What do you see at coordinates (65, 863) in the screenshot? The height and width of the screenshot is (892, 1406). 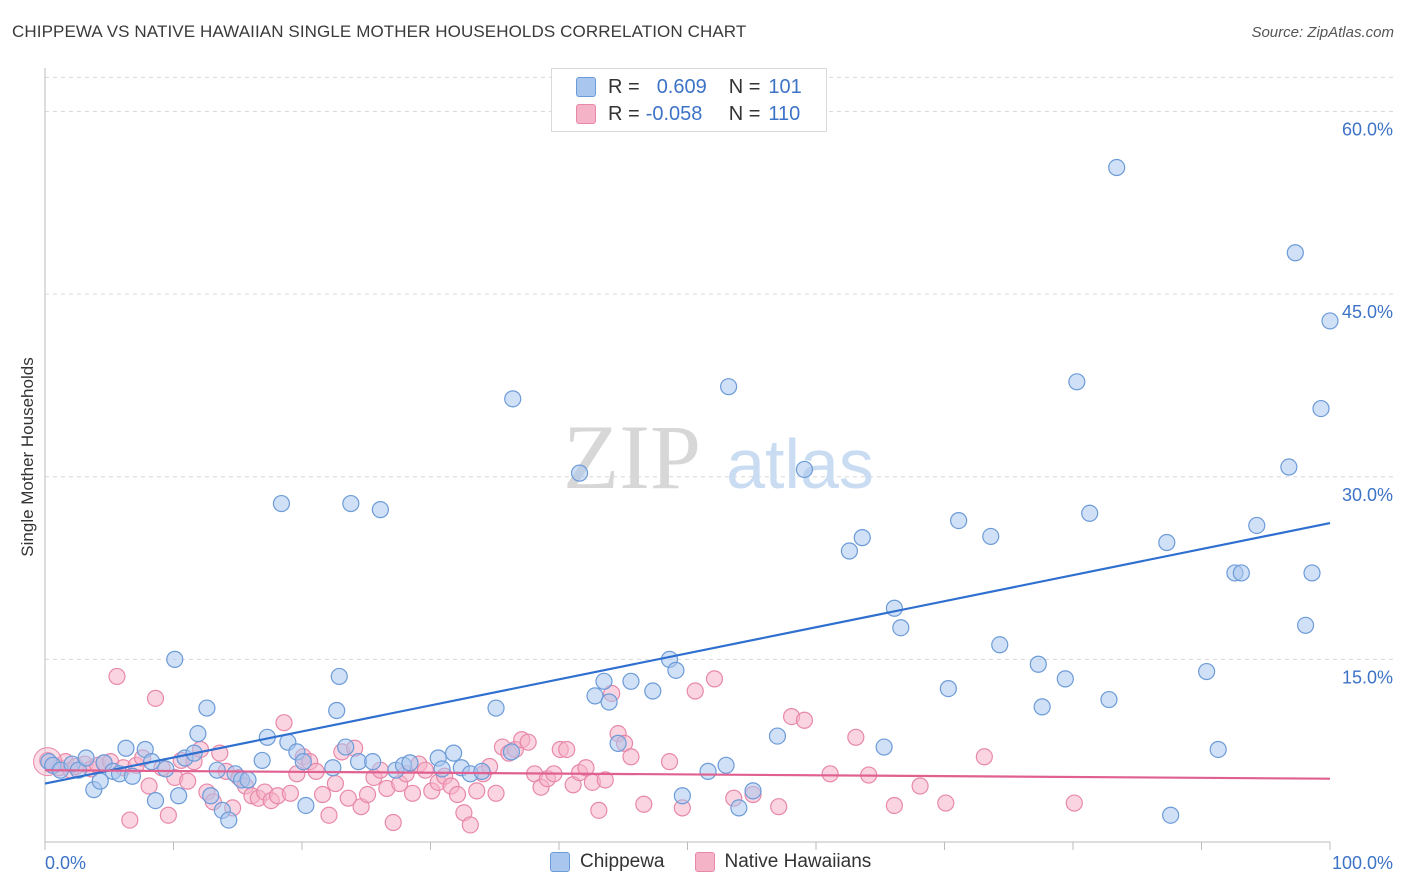 I see `x-tick-label-min: 0.0%` at bounding box center [65, 863].